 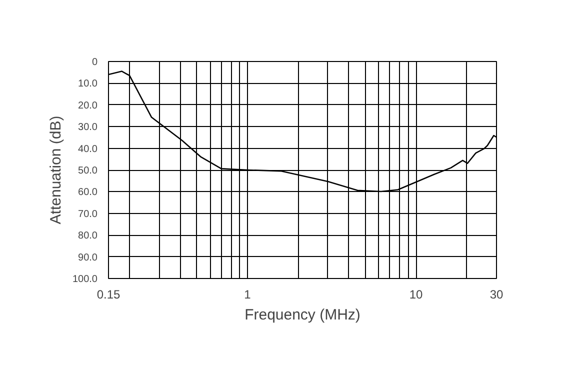 I want to click on y-tick-label: 100.0, so click(x=85, y=279).